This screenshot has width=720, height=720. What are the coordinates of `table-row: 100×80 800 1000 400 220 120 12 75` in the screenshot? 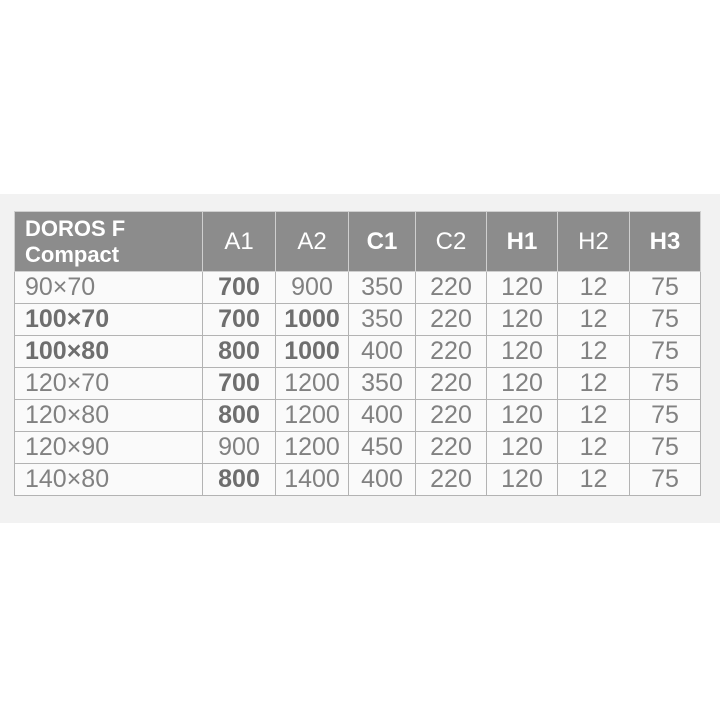 It's located at (357, 351).